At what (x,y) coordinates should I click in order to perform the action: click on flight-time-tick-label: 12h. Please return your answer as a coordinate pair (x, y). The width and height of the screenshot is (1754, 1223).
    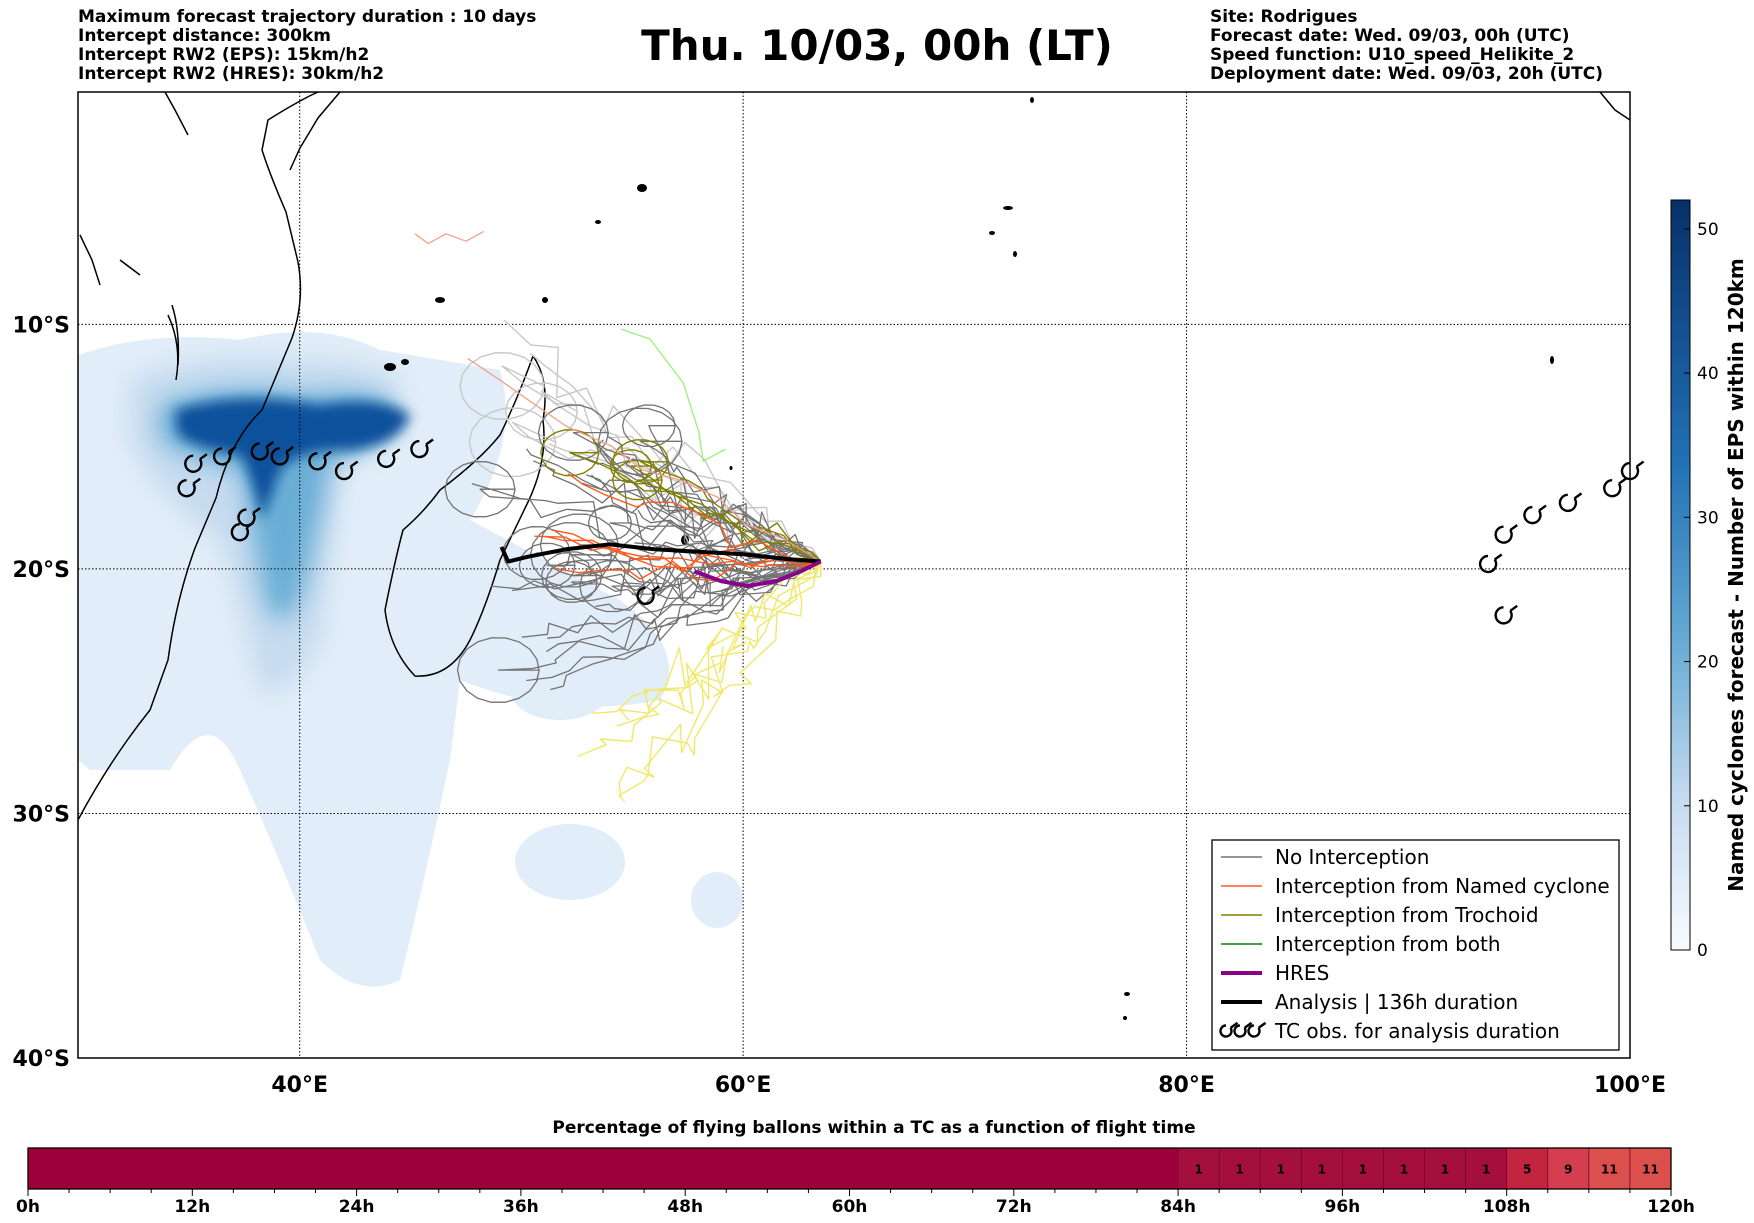
    Looking at the image, I should click on (192, 1207).